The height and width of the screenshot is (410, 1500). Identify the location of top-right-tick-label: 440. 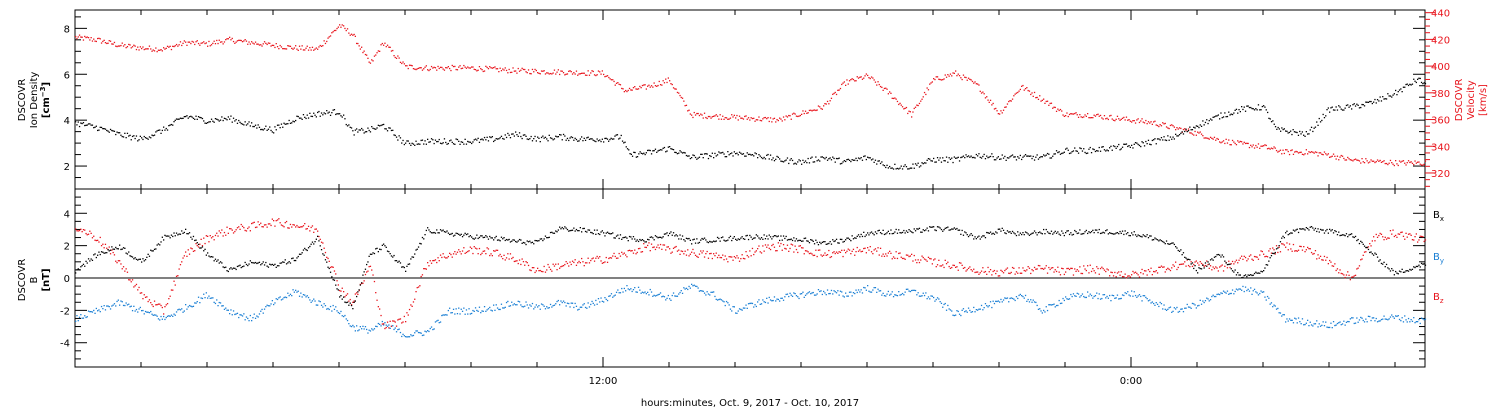
(1440, 14).